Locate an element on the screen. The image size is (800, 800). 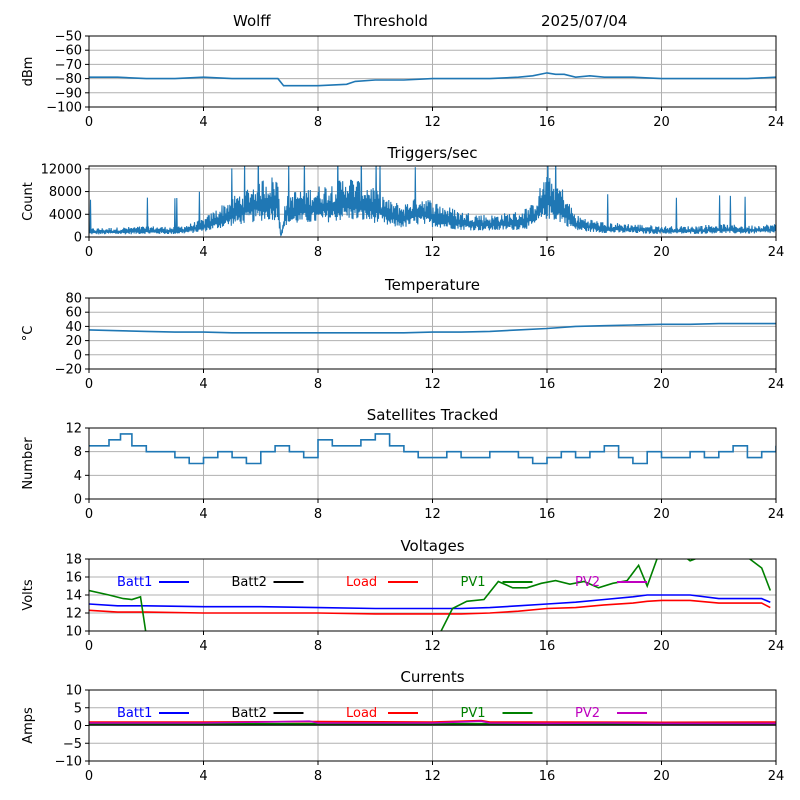
y-axis-label: °C is located at coordinates (28, 334).